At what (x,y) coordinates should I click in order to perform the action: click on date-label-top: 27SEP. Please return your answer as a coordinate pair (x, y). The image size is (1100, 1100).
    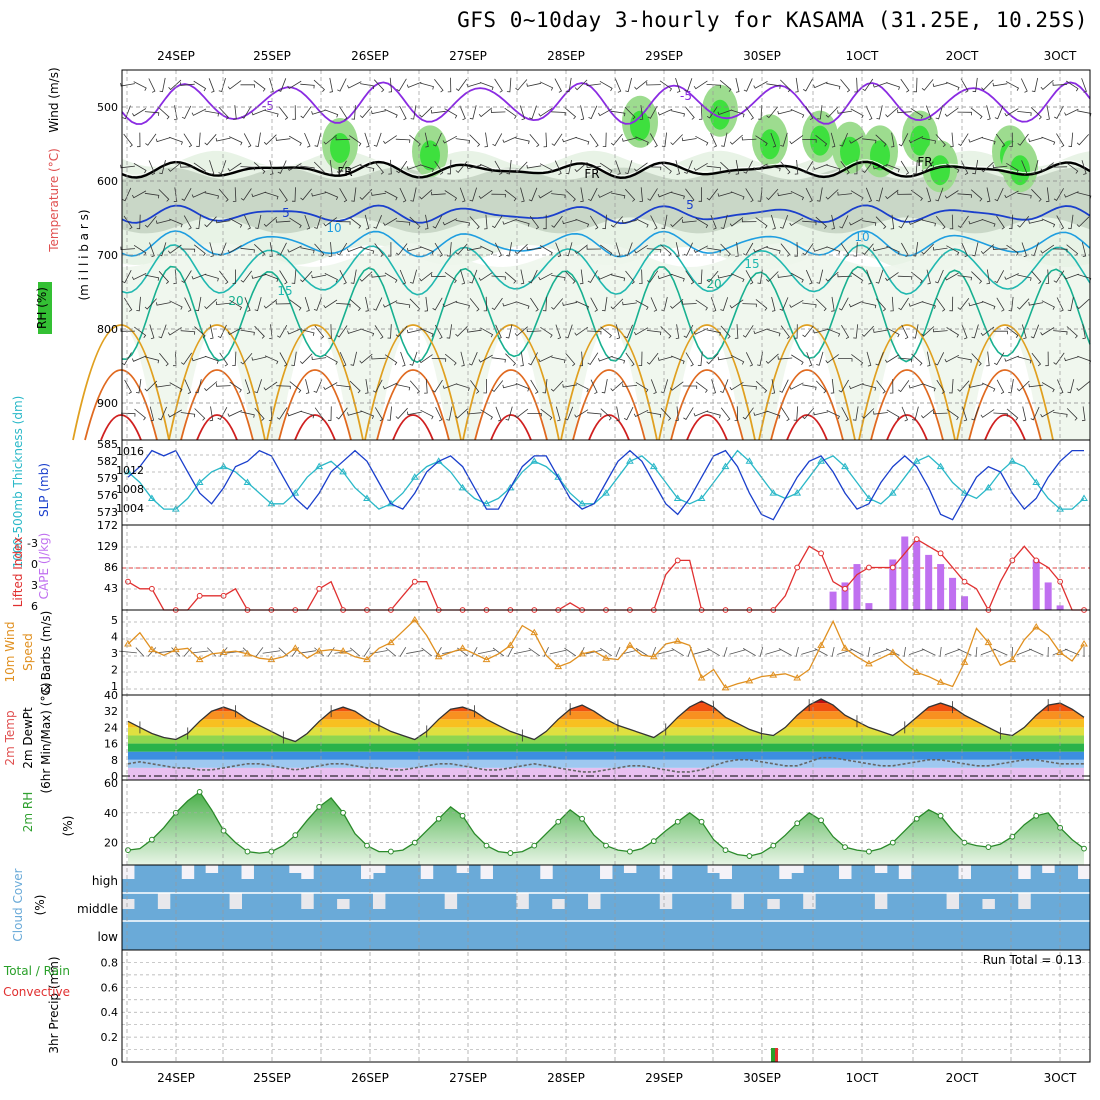
    Looking at the image, I should click on (468, 56).